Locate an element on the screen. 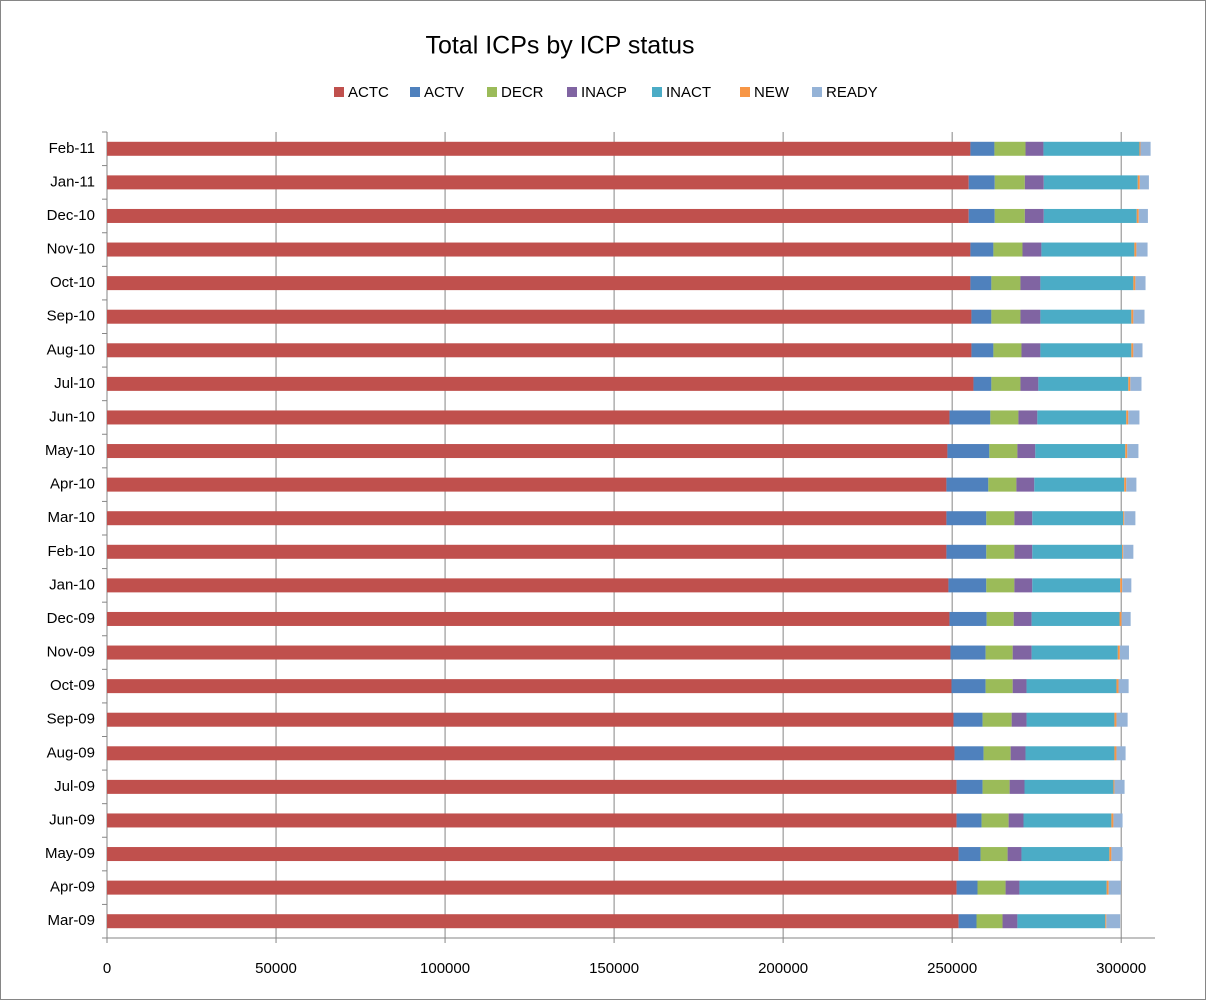  y-tick-label: Feb-10 is located at coordinates (71, 551).